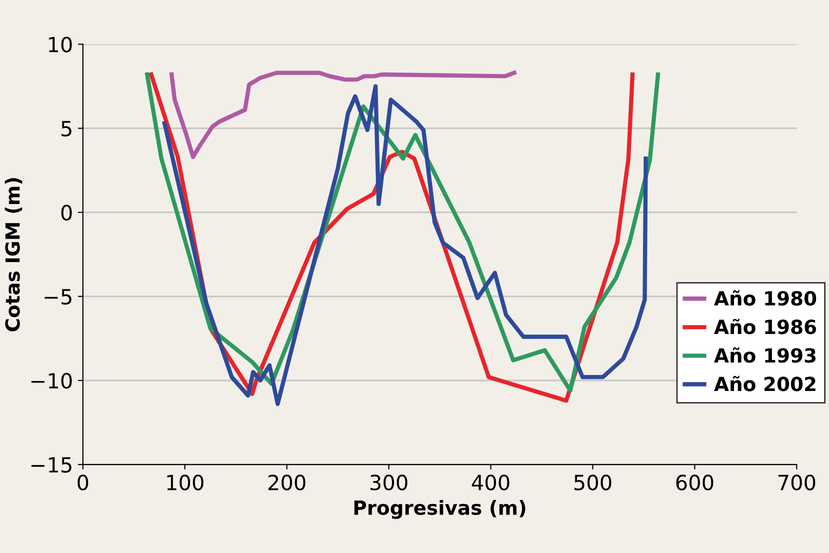  Describe the element at coordinates (287, 482) in the screenshot. I see `x-tick-label: 200` at that location.